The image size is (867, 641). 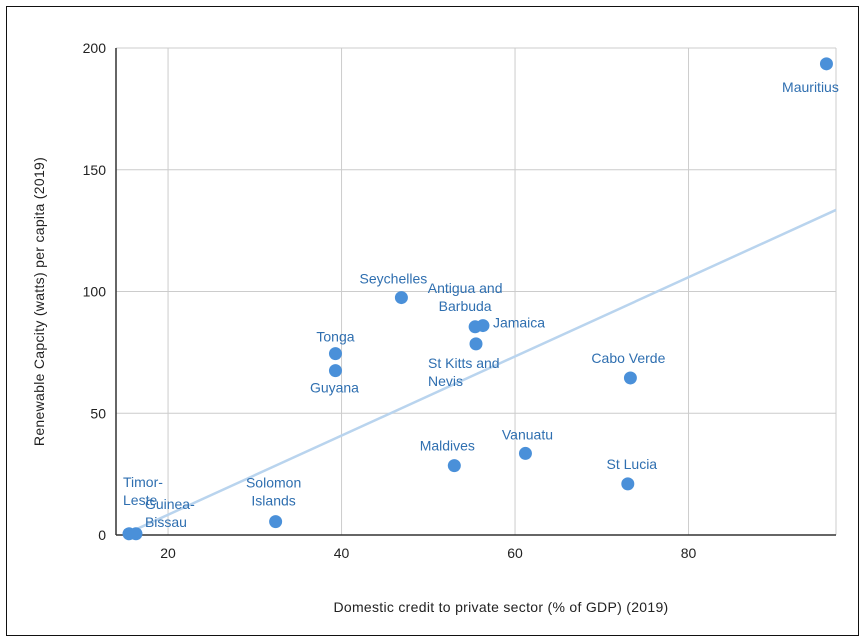 What do you see at coordinates (527, 434) in the screenshot?
I see `point-label: Vanuatu` at bounding box center [527, 434].